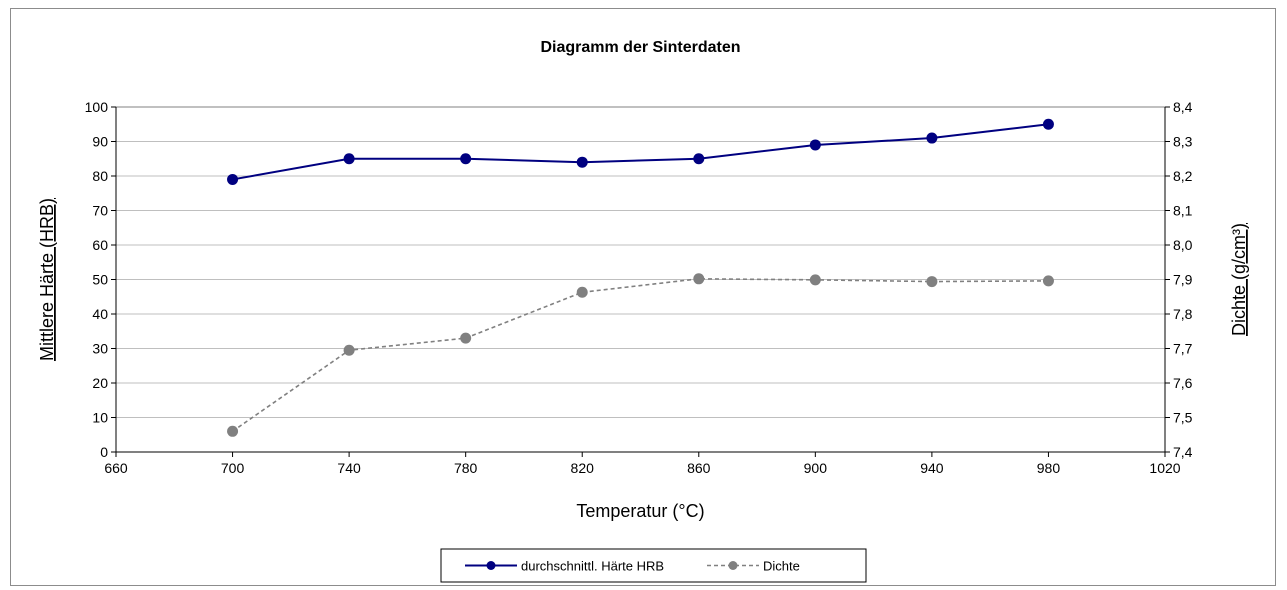  What do you see at coordinates (1183, 142) in the screenshot?
I see `y2-tick-label: 8,3` at bounding box center [1183, 142].